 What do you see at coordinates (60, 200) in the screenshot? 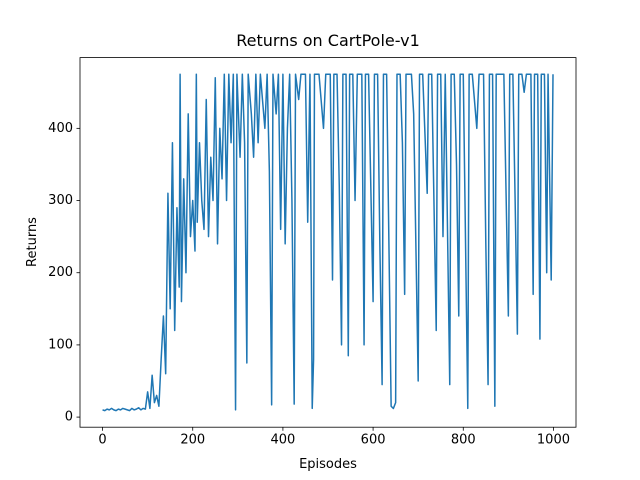
I see `y-tick-label: 300` at bounding box center [60, 200].